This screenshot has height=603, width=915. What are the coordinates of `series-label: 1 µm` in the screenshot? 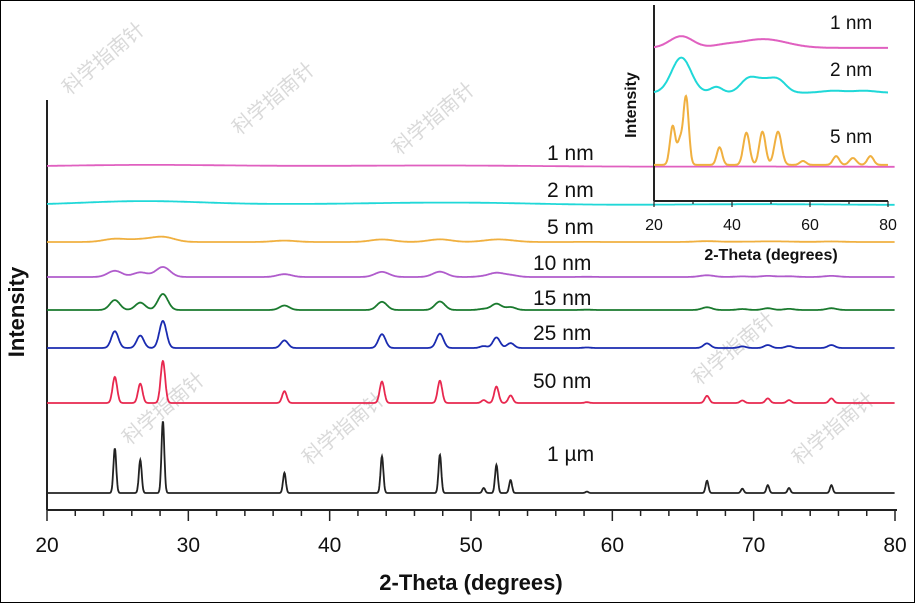 It's located at (570, 454).